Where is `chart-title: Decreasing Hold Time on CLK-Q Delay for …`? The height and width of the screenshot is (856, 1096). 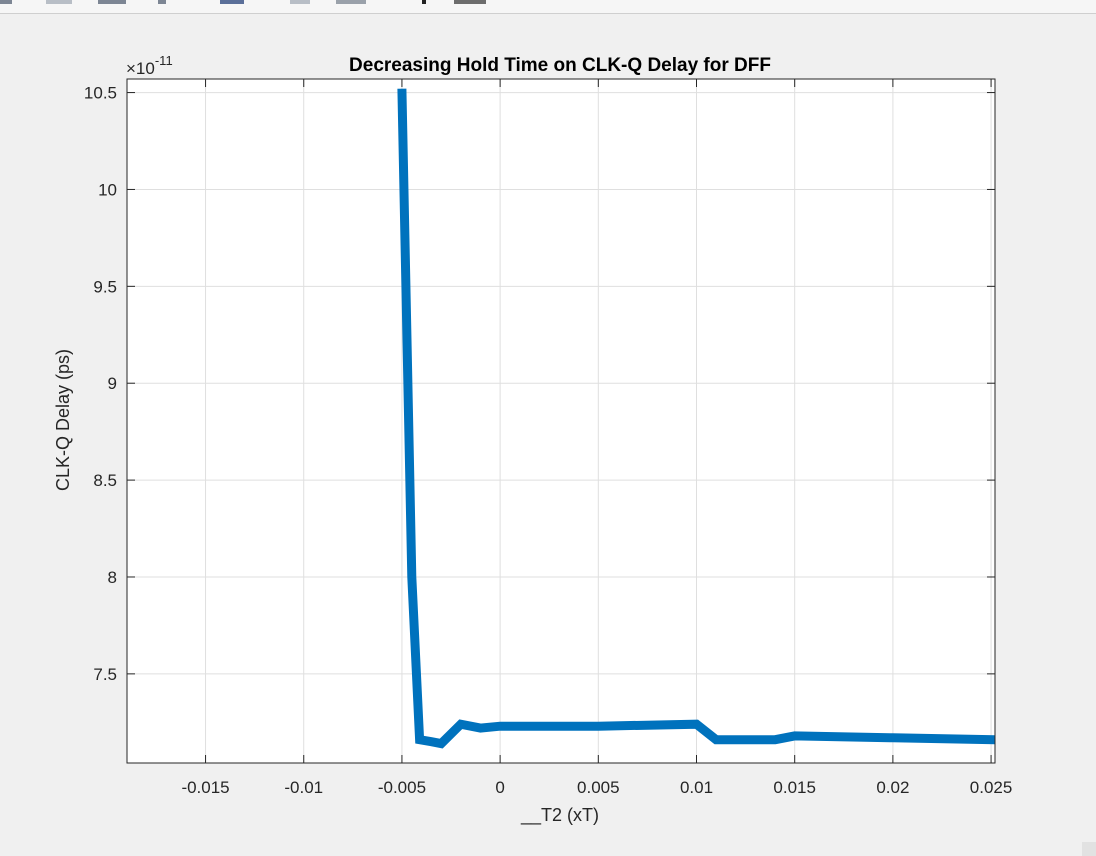
chart-title: Decreasing Hold Time on CLK-Q Delay for … is located at coordinates (560, 65).